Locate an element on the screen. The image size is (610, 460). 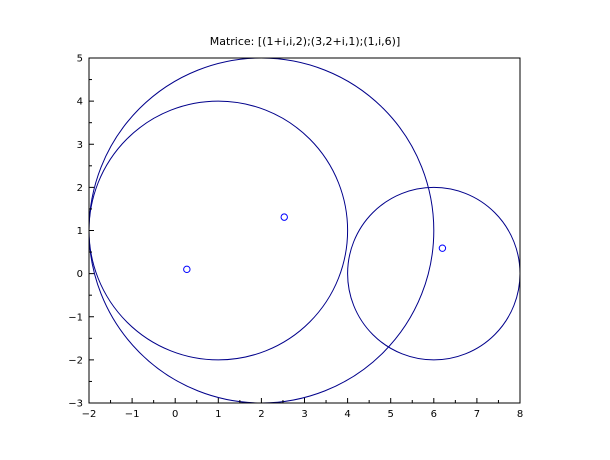
y-tick-label: 4 is located at coordinates (80, 102).